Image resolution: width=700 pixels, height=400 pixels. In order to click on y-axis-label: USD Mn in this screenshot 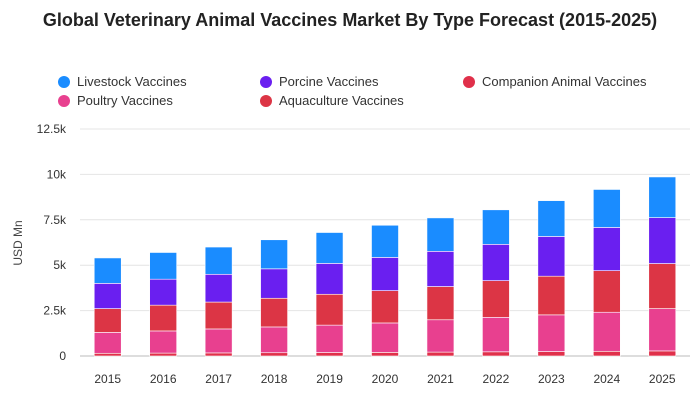, I will do `click(18, 242)`.